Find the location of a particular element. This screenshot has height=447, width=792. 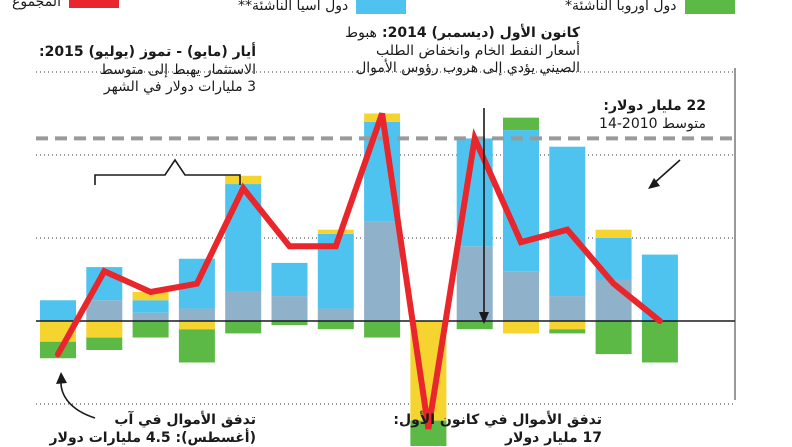

annotation-august-line1: (أغسطس): 4.5 مليارات دولار is located at coordinates (152, 438).